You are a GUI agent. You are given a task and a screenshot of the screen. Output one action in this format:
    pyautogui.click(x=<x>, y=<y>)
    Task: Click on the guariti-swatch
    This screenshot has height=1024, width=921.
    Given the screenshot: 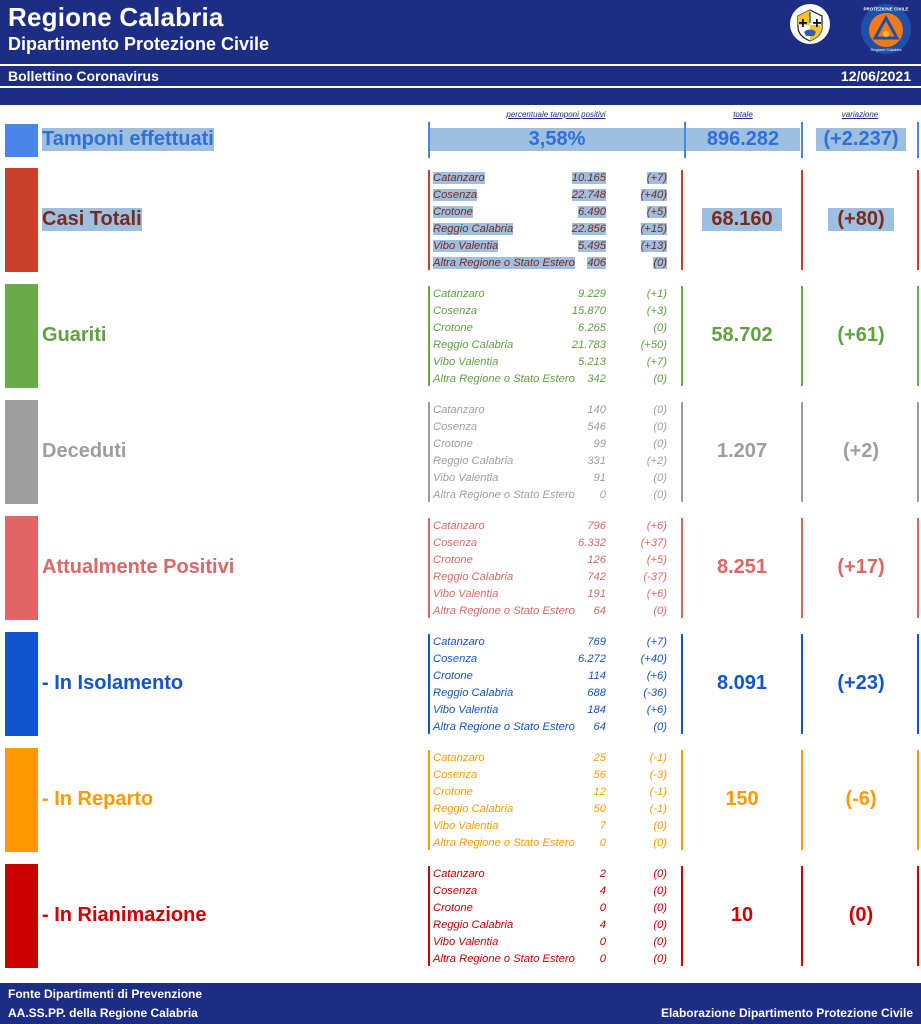 What is the action you would take?
    pyautogui.click(x=21, y=336)
    